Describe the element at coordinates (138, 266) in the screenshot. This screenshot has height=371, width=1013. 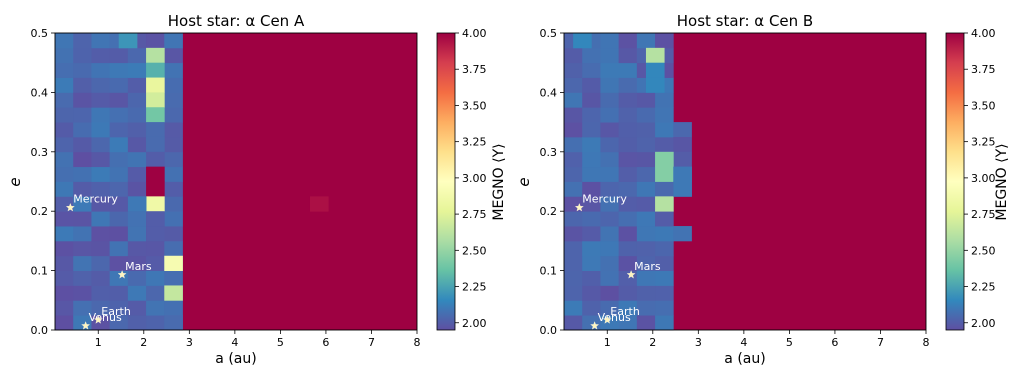
I see `planet-label: Mars` at that location.